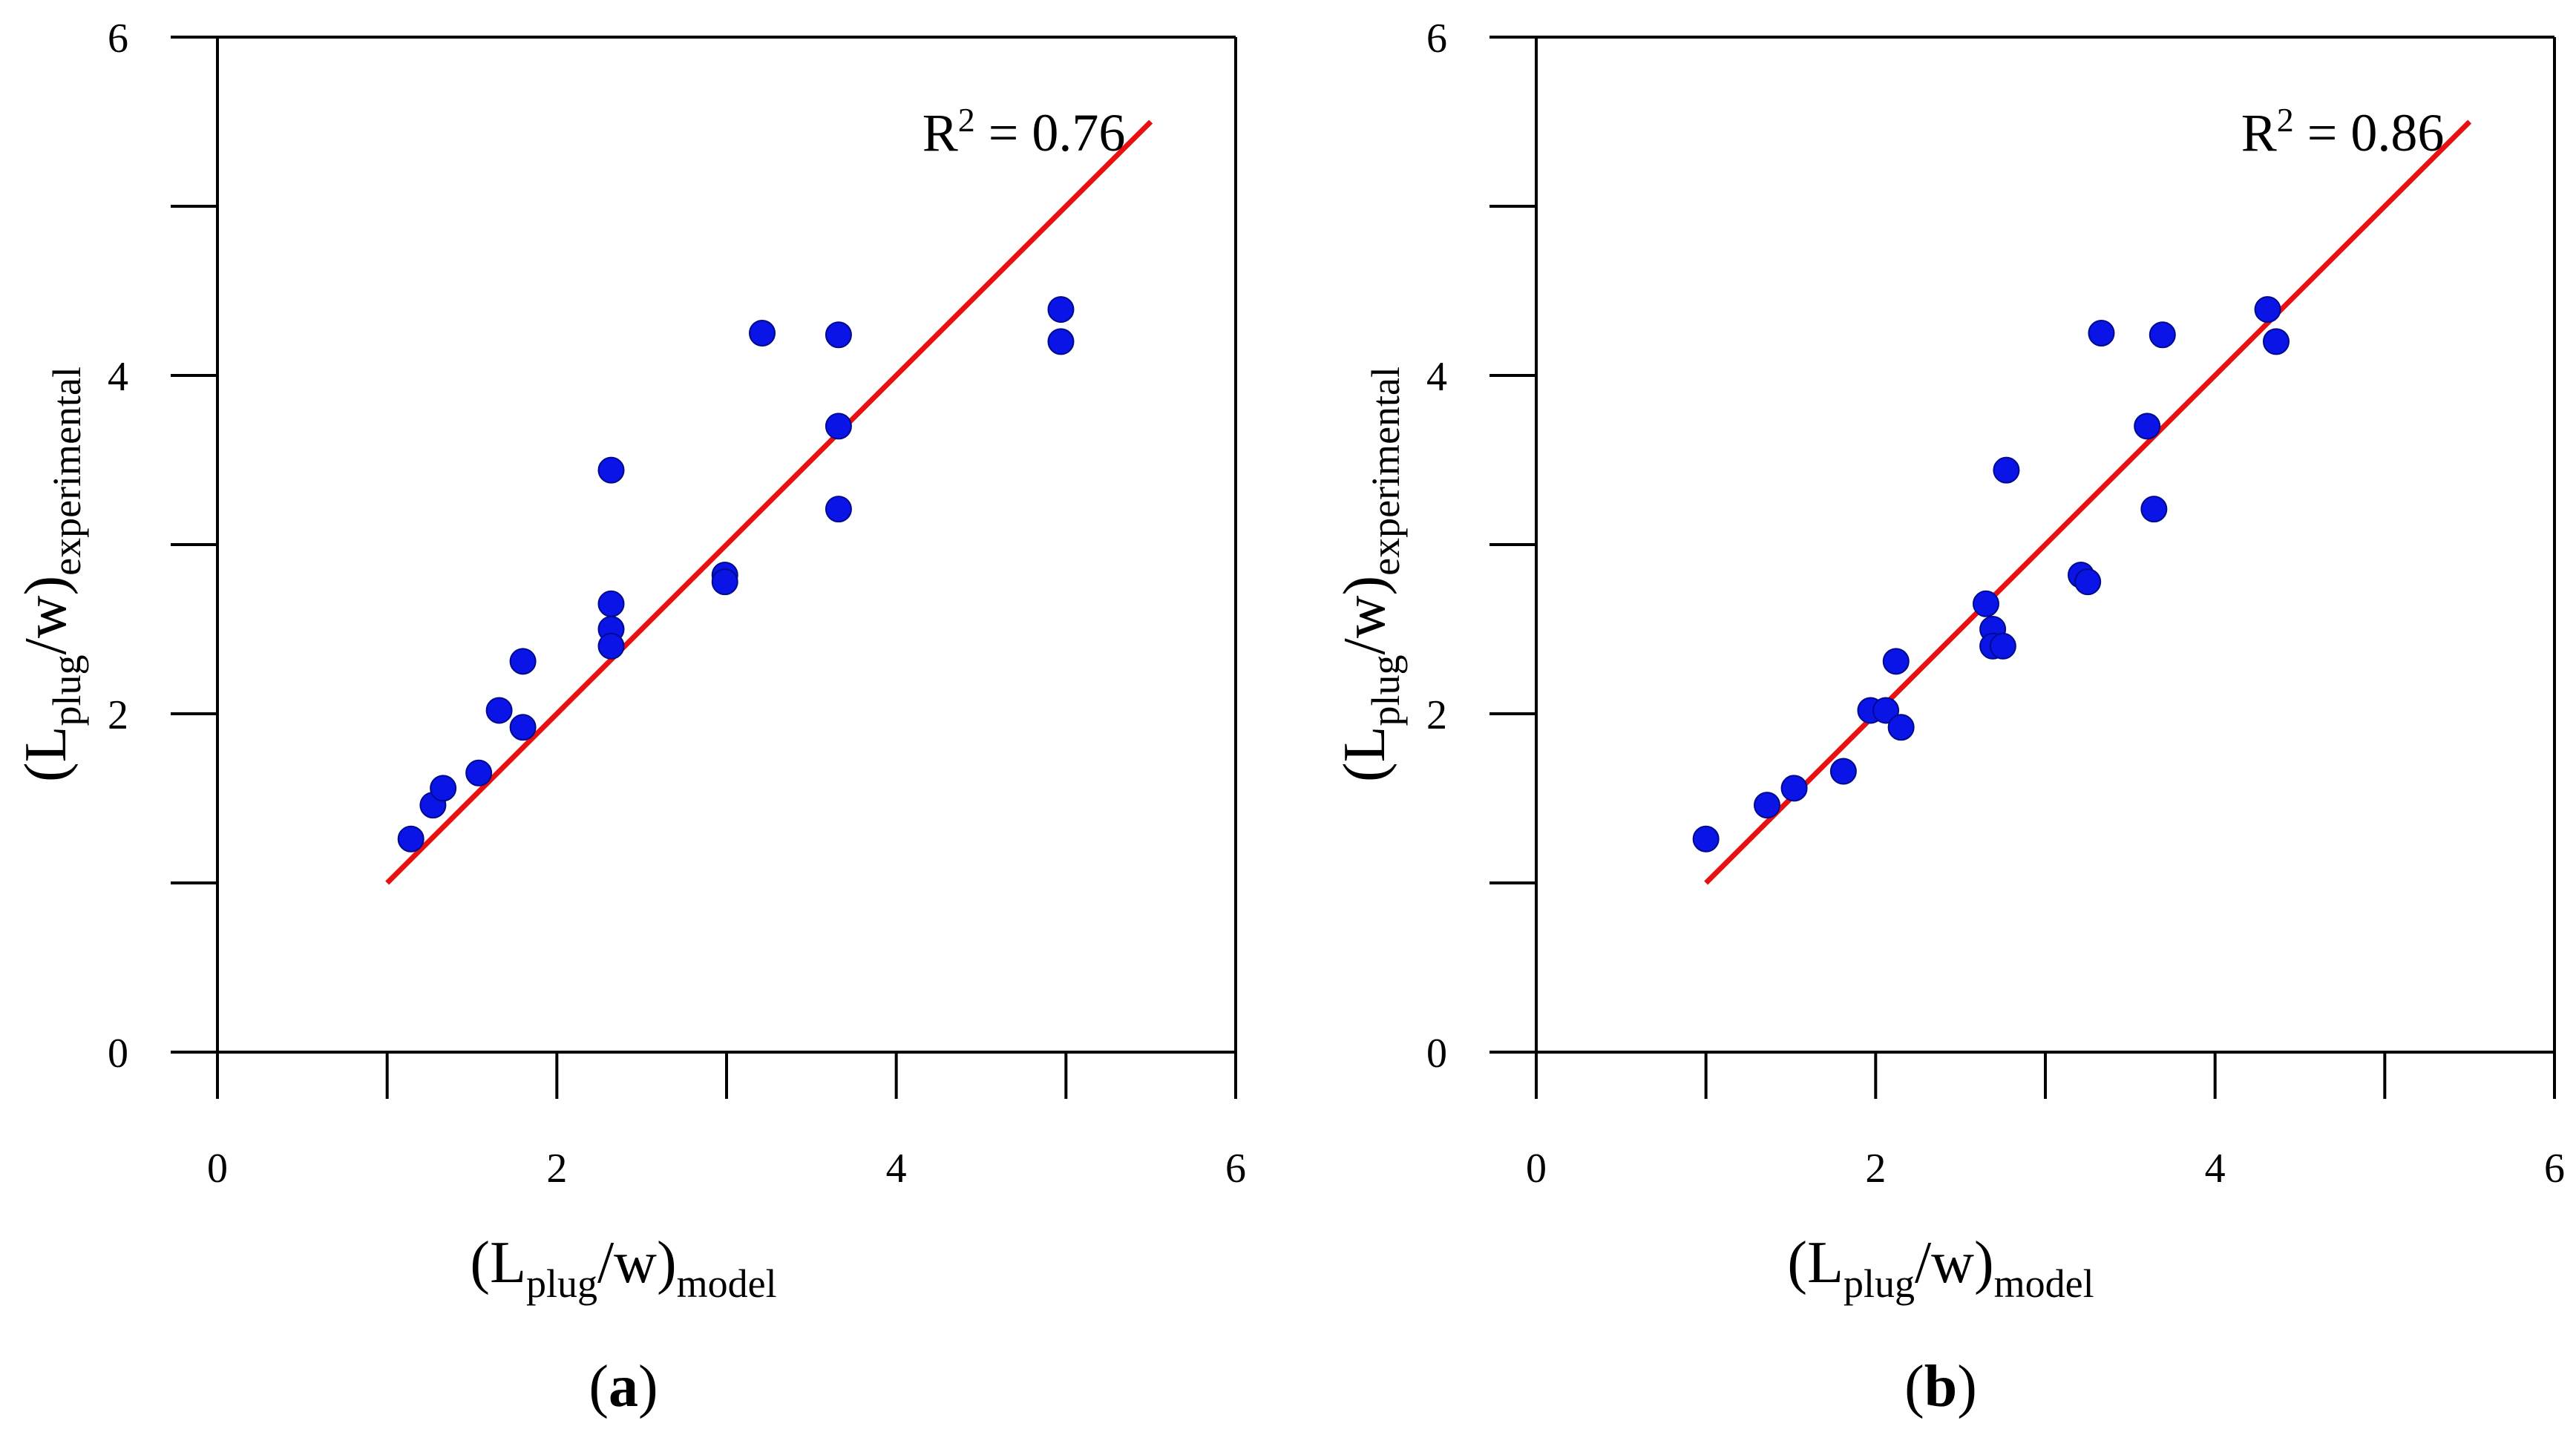  Describe the element at coordinates (2343, 131) in the screenshot. I see `r-squared-annotation: R2 = 0.86` at that location.